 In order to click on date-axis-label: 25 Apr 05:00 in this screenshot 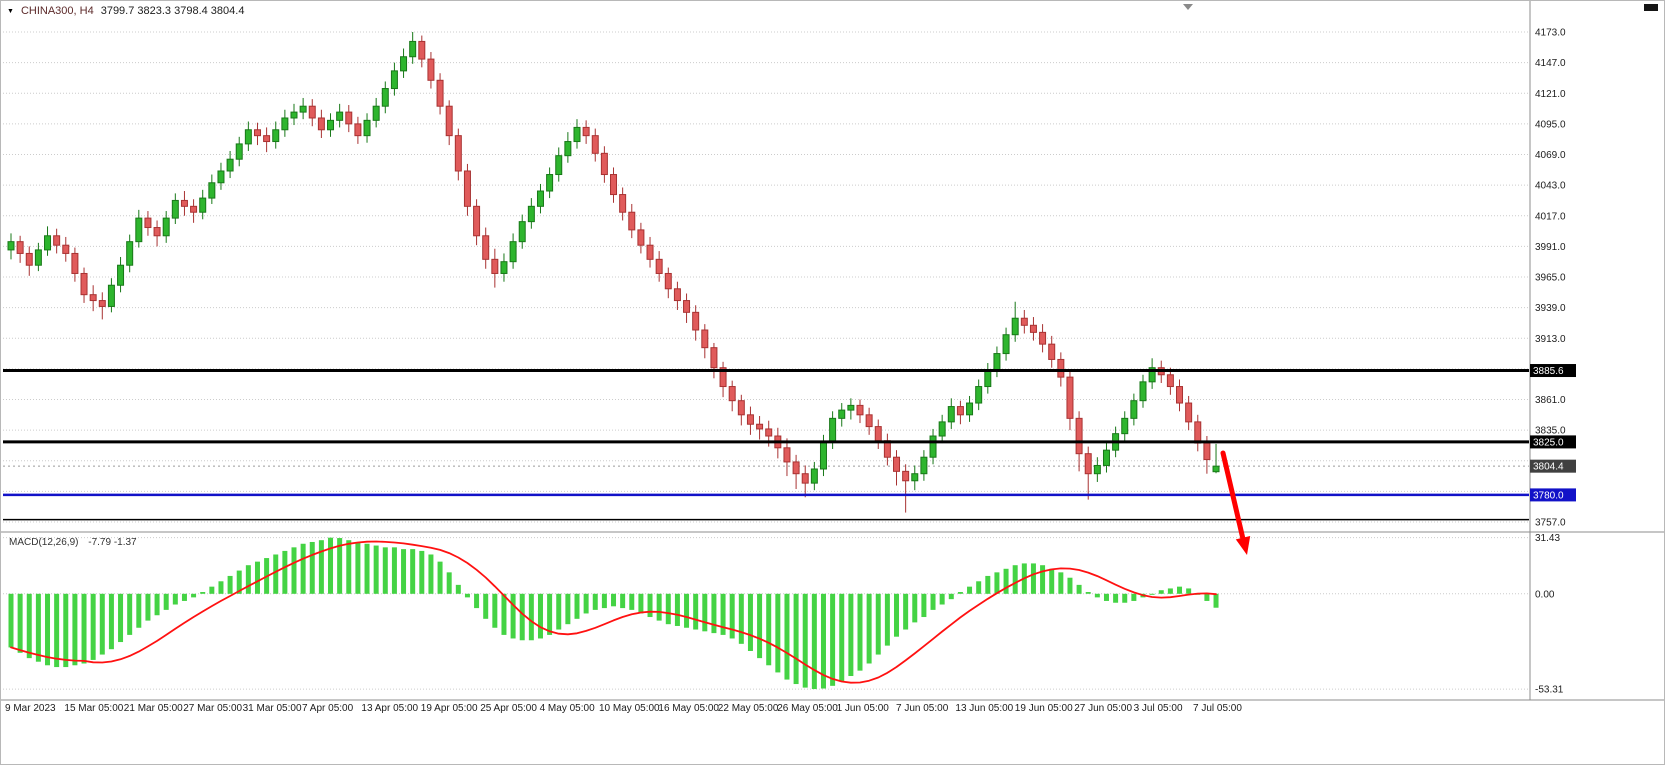, I will do `click(508, 708)`.